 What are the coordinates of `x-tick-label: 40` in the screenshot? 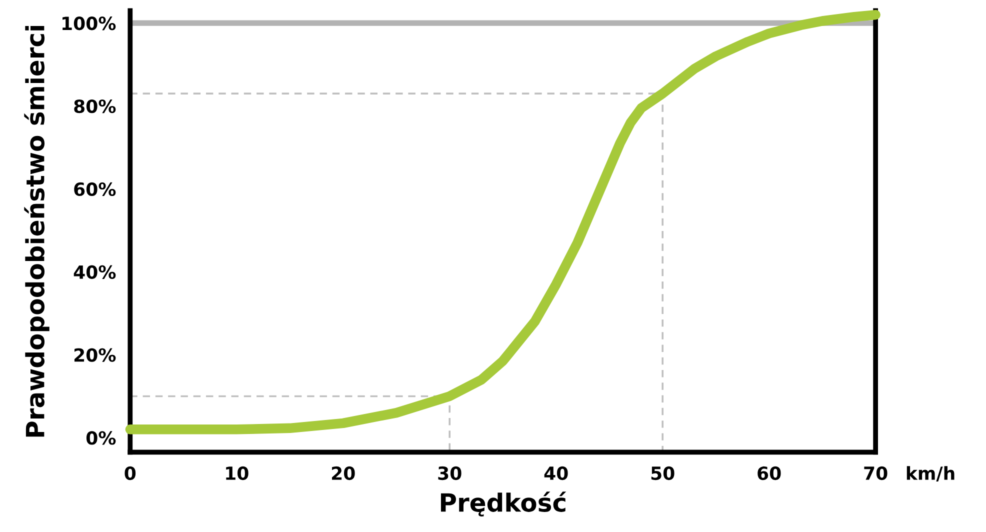 It's located at (556, 473).